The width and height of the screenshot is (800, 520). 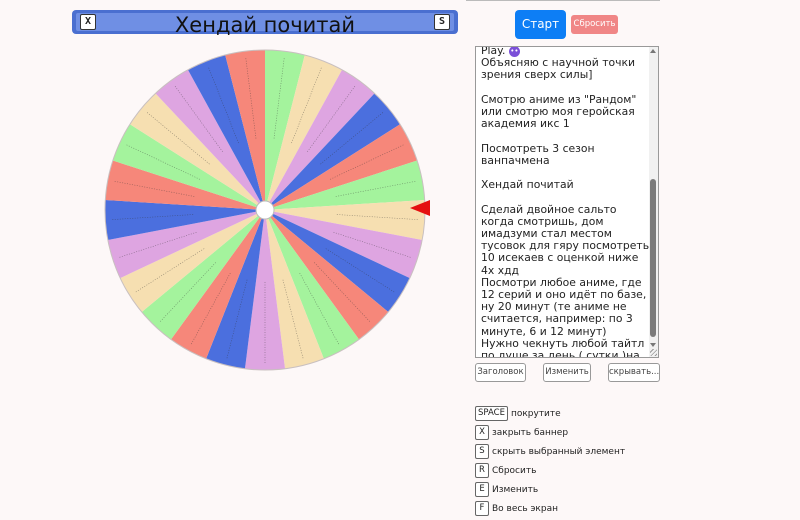 I want to click on scroll-up-arrow-icon, so click(x=653, y=51).